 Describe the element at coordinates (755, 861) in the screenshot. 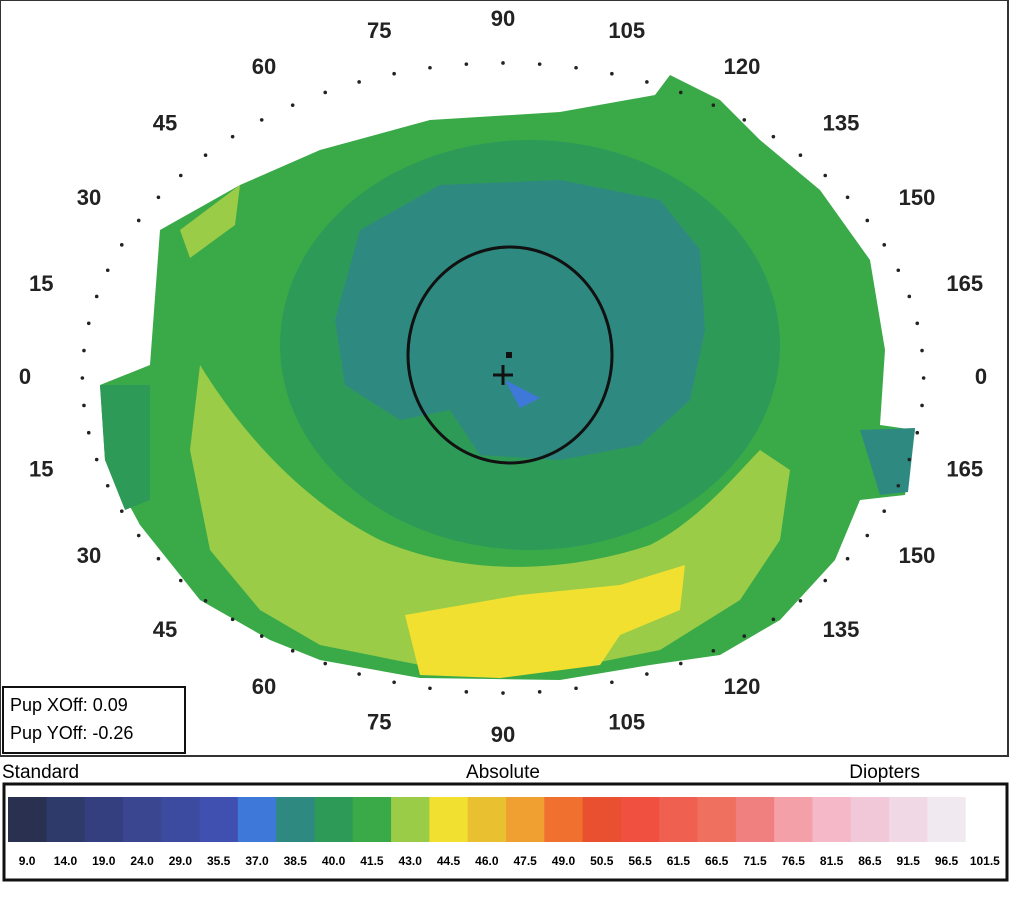

I see `scale-label: 71.5` at that location.